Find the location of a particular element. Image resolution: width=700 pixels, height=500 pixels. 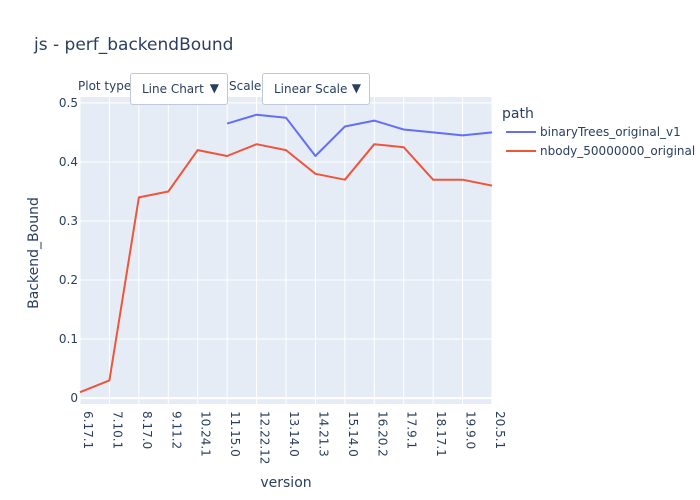

y-tick-label: 0.3 is located at coordinates (68, 221).